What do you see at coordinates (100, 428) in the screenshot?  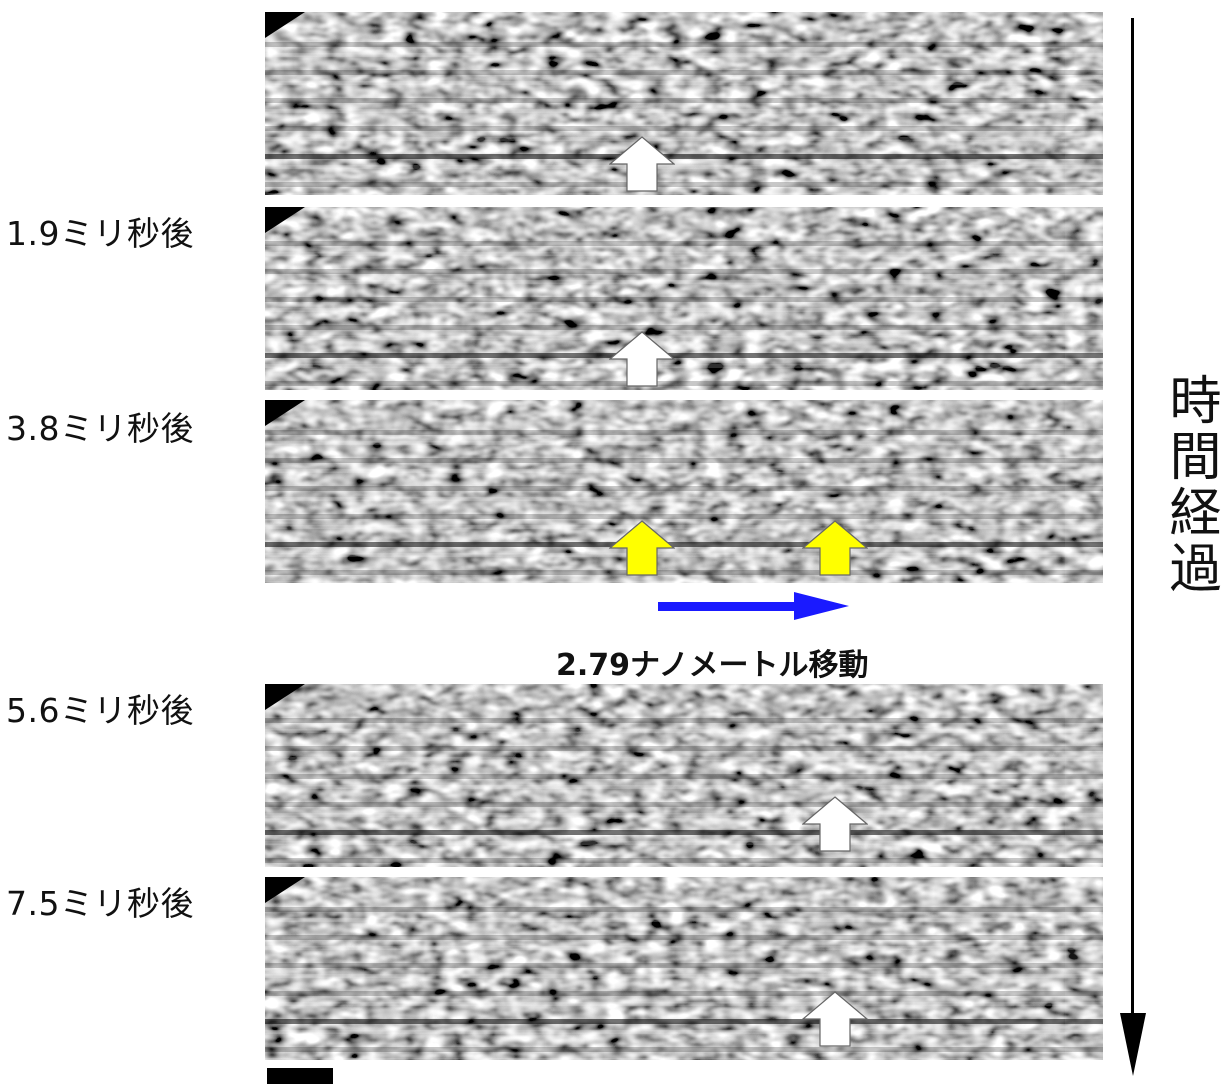 I see `time-label-2: 3.8ミリ秒後` at bounding box center [100, 428].